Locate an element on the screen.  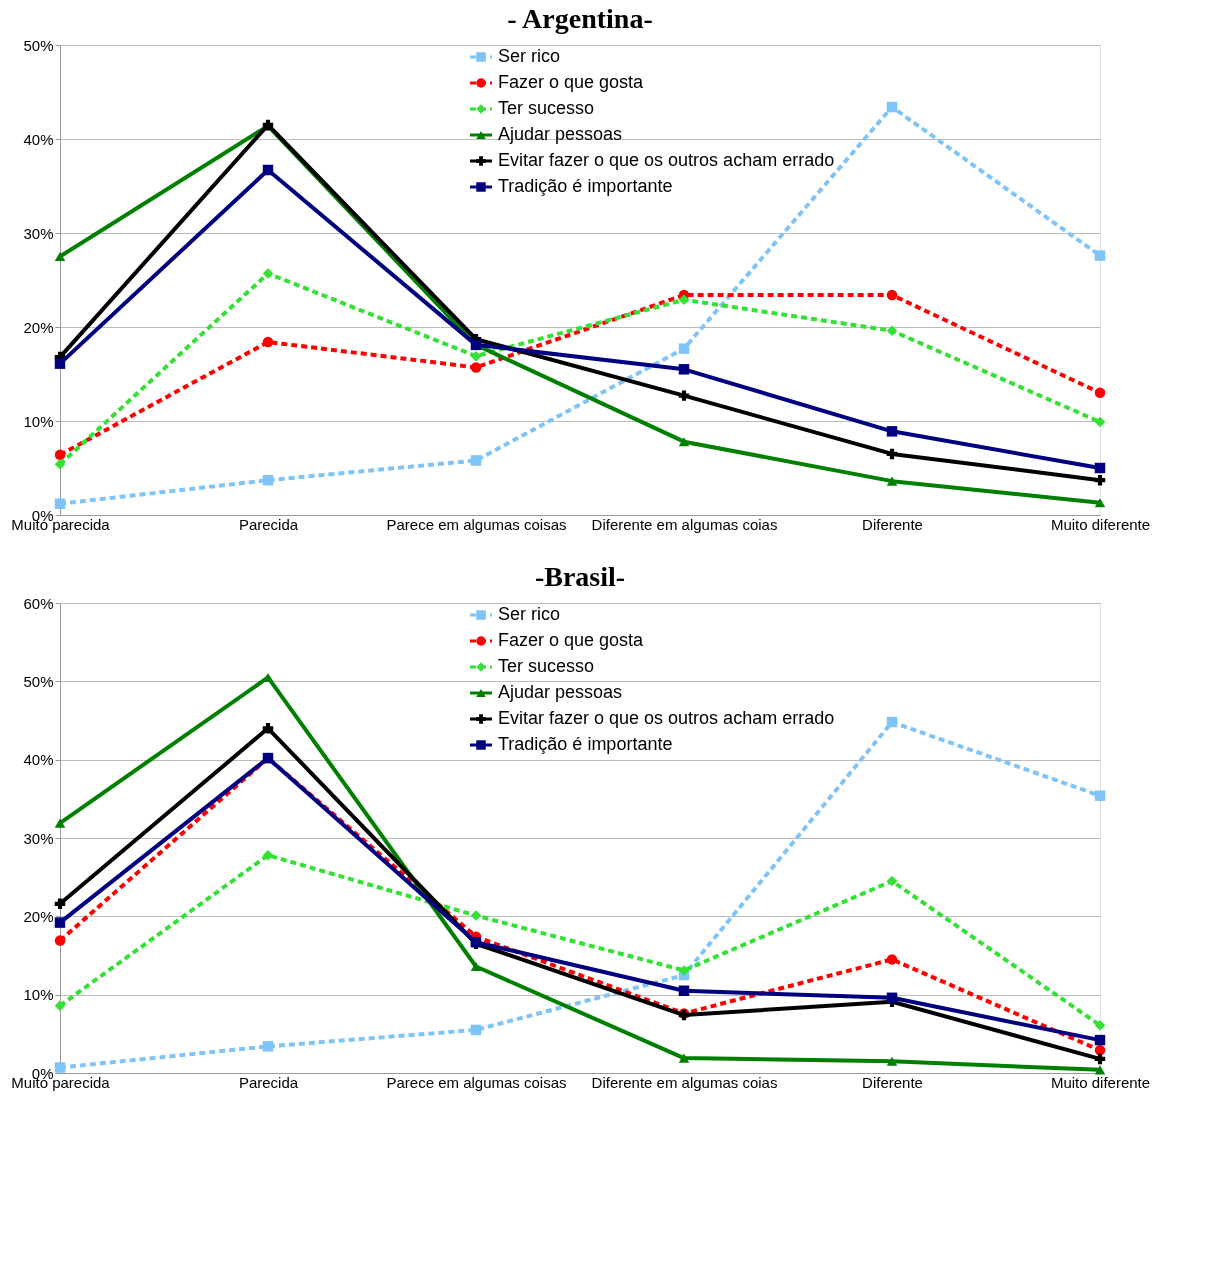
chart-title: -Brasil- is located at coordinates (580, 576).